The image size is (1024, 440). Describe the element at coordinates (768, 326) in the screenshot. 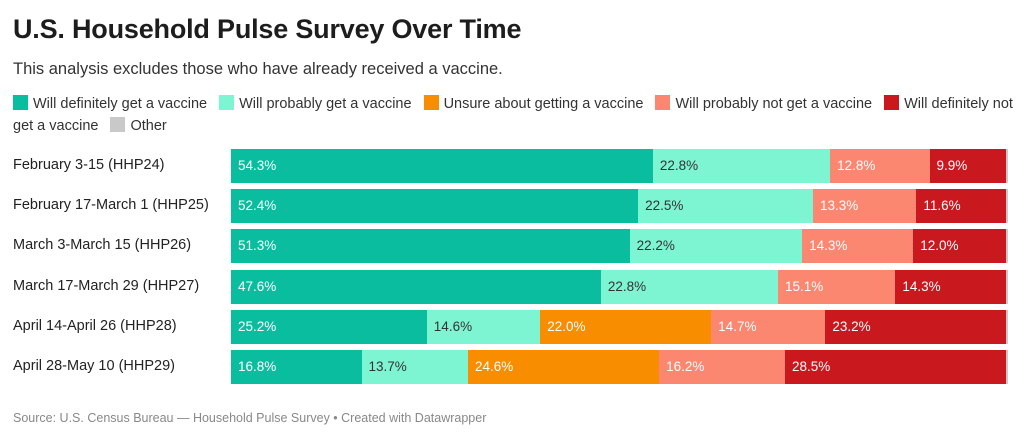

I see `bar-segment: 14.7%` at that location.